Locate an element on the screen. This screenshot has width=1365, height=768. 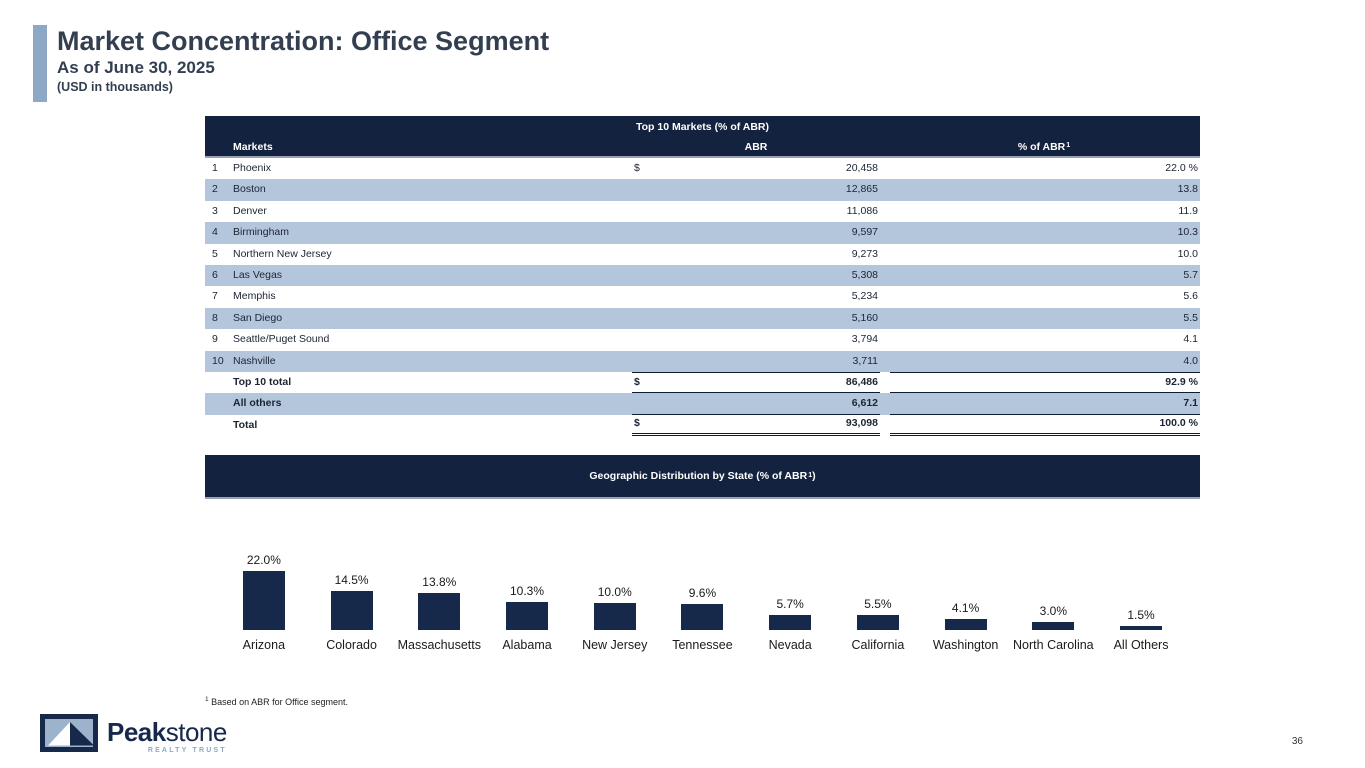
table-column-headers: Markets ABR % of ABR 1 is located at coordinates (702, 146).